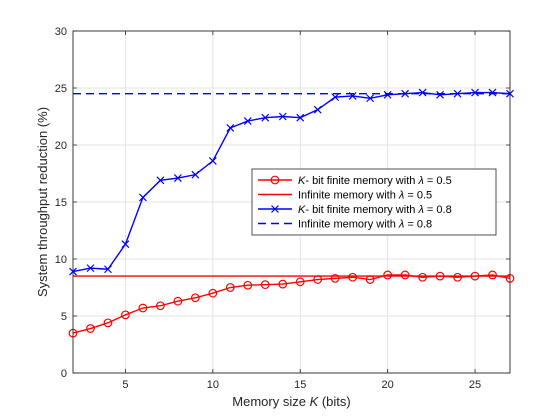  I want to click on legend-label-4: Infinite memory with λ = 0.8, so click(365, 225).